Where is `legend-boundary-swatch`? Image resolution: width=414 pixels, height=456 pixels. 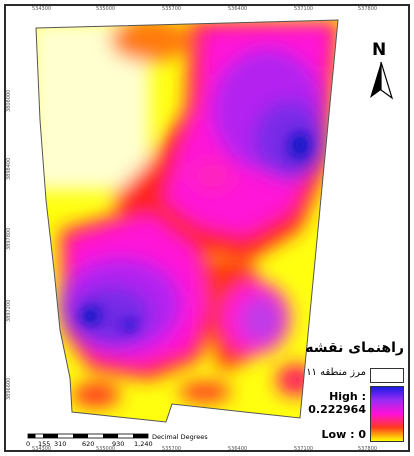 legend-boundary-swatch is located at coordinates (387, 375).